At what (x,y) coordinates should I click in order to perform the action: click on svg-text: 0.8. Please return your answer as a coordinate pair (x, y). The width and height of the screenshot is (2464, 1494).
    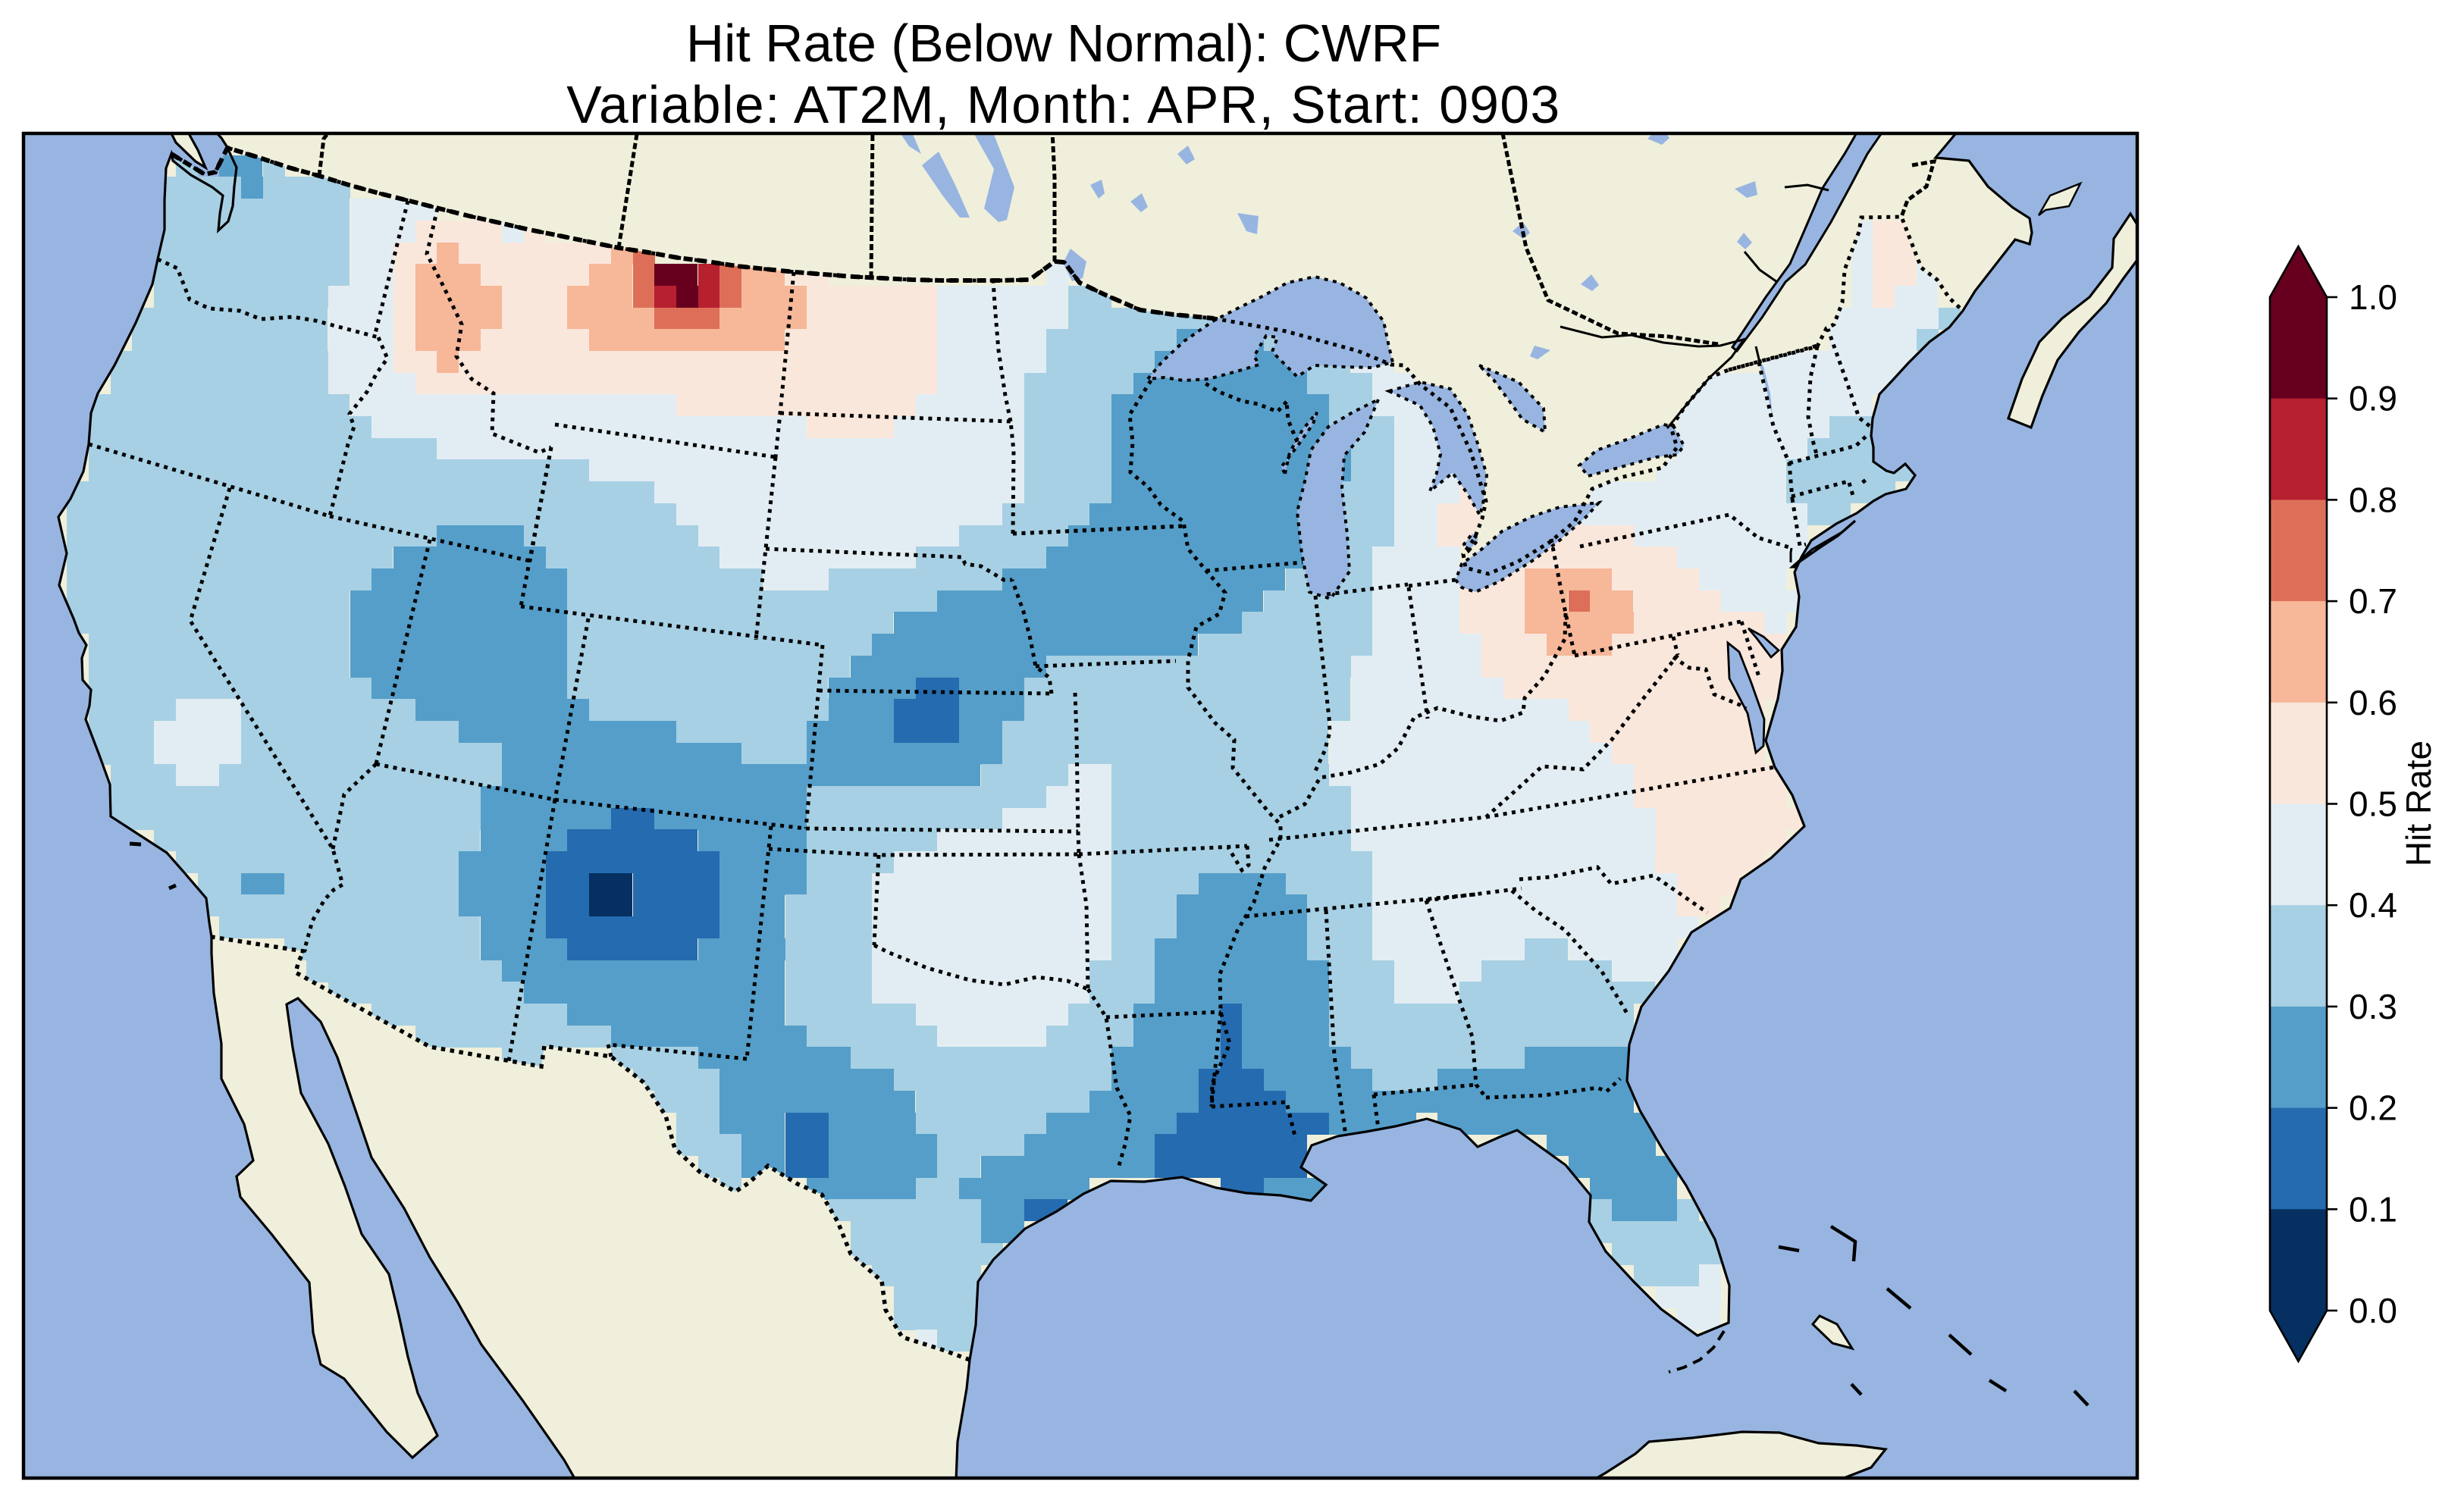
    Looking at the image, I should click on (2373, 499).